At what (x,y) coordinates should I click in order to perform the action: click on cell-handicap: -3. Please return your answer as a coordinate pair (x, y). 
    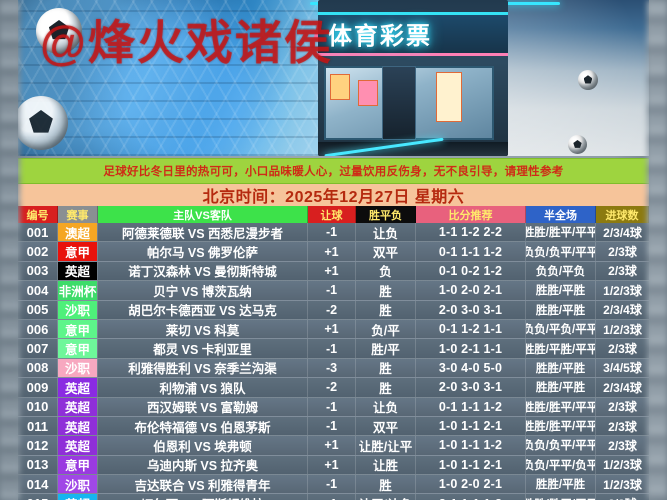
    Looking at the image, I should click on (332, 368).